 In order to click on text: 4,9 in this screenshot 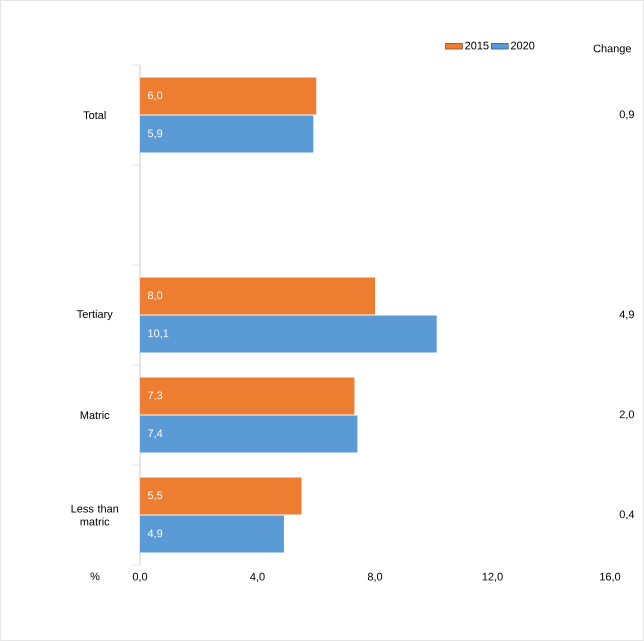, I will do `click(627, 315)`.